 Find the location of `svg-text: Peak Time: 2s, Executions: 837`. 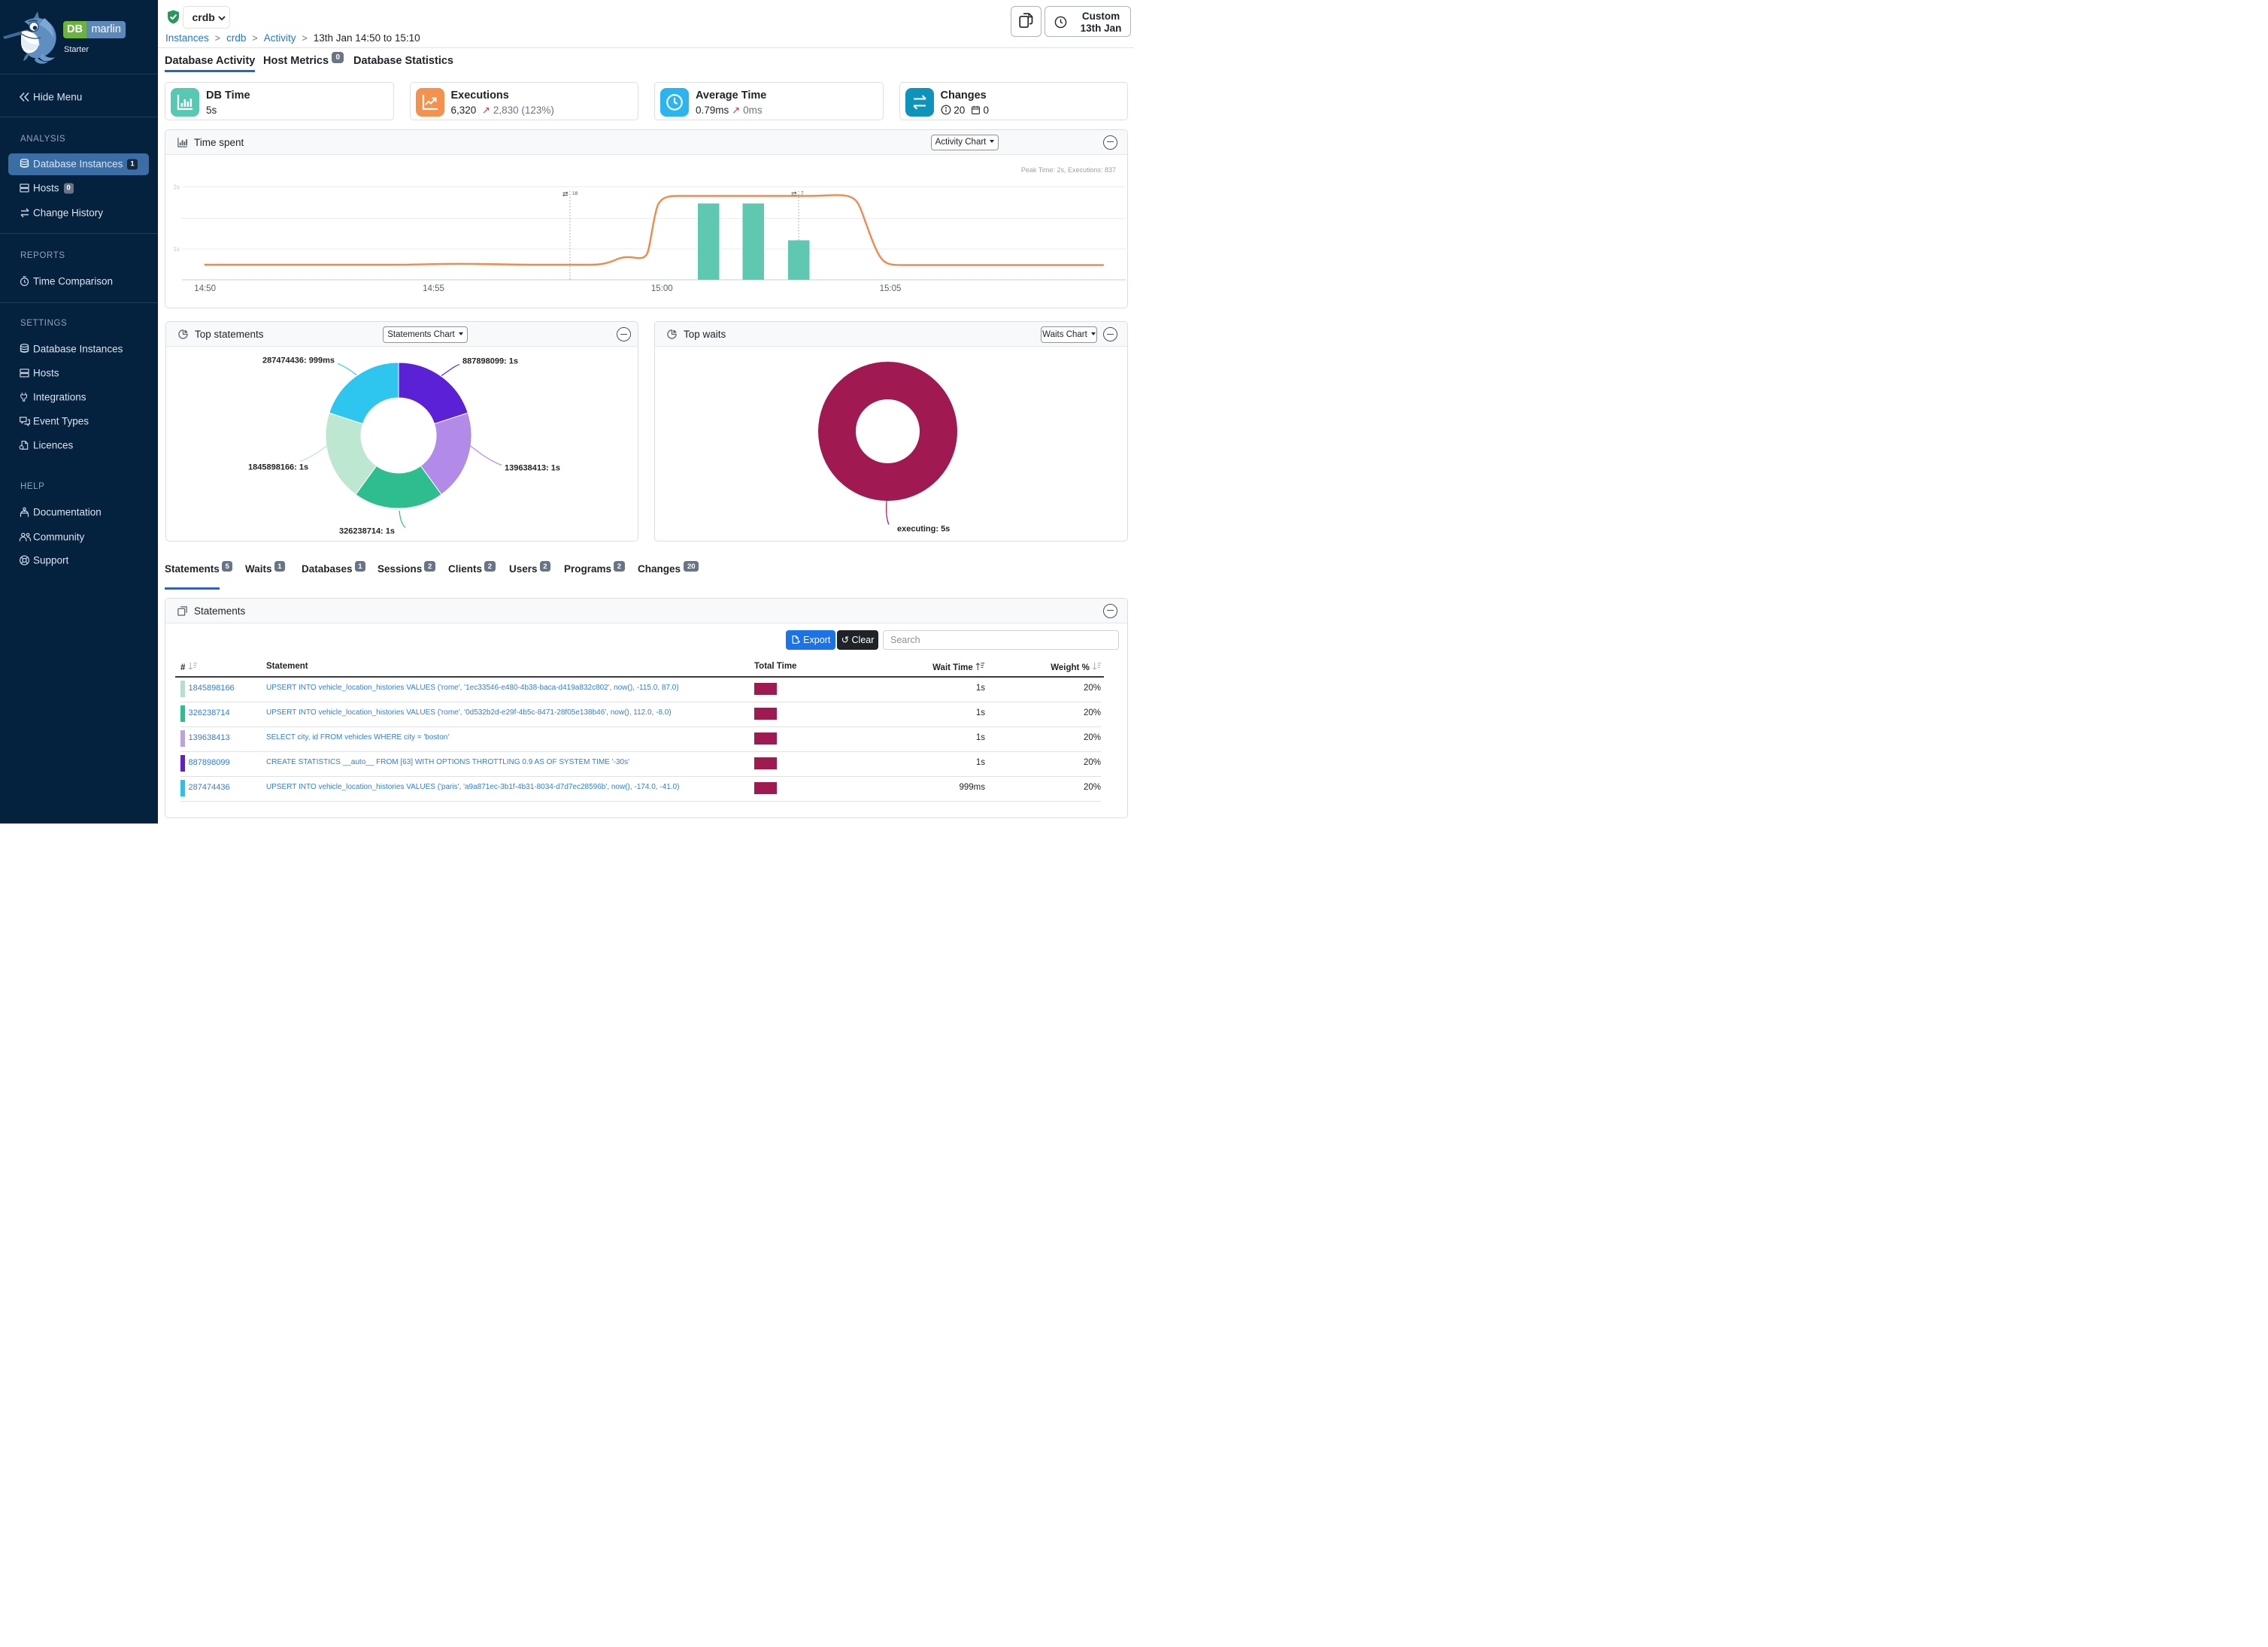

svg-text: Peak Time: 2s, Executions: 837 is located at coordinates (1068, 170).